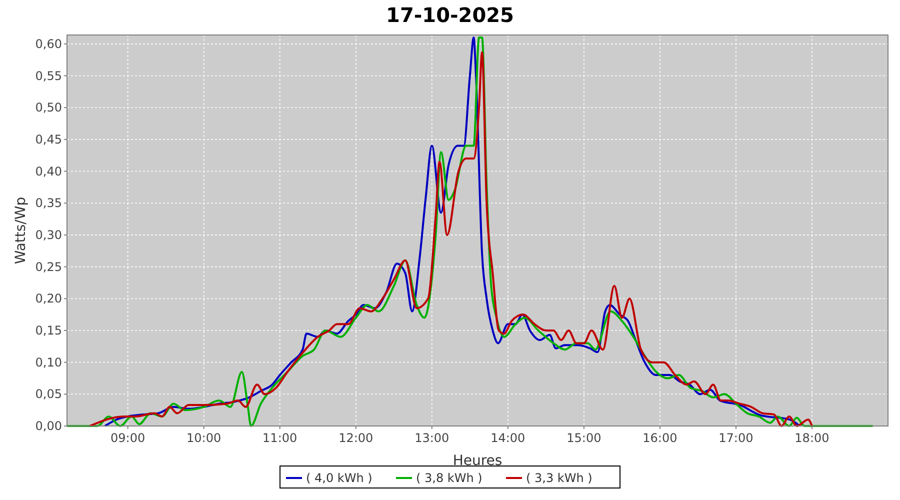 The height and width of the screenshot is (500, 900). Describe the element at coordinates (48, 107) in the screenshot. I see `y-tick-label: 0,50` at that location.